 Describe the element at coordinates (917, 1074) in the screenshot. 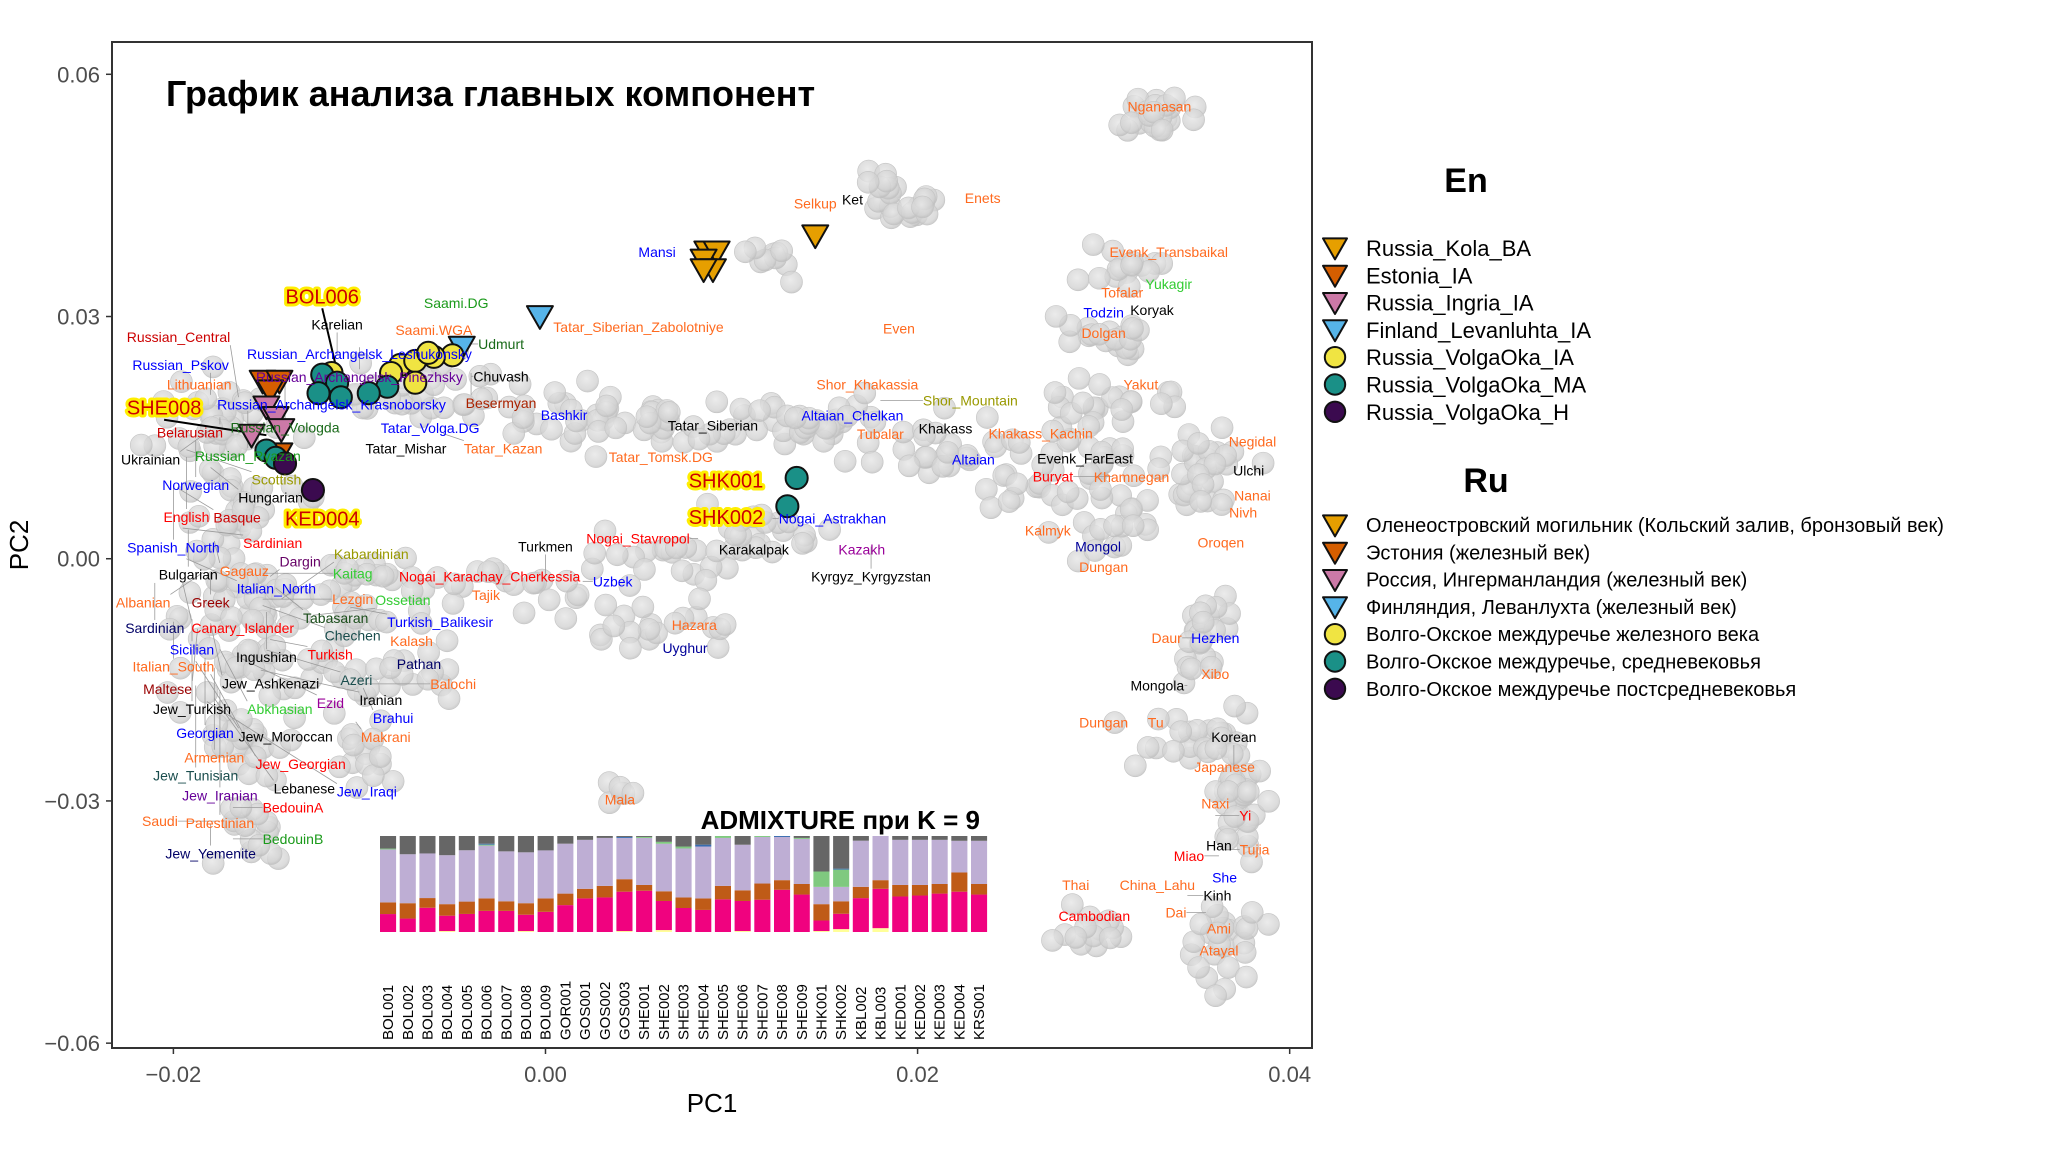

I see `x-tick-label: 0.02` at that location.